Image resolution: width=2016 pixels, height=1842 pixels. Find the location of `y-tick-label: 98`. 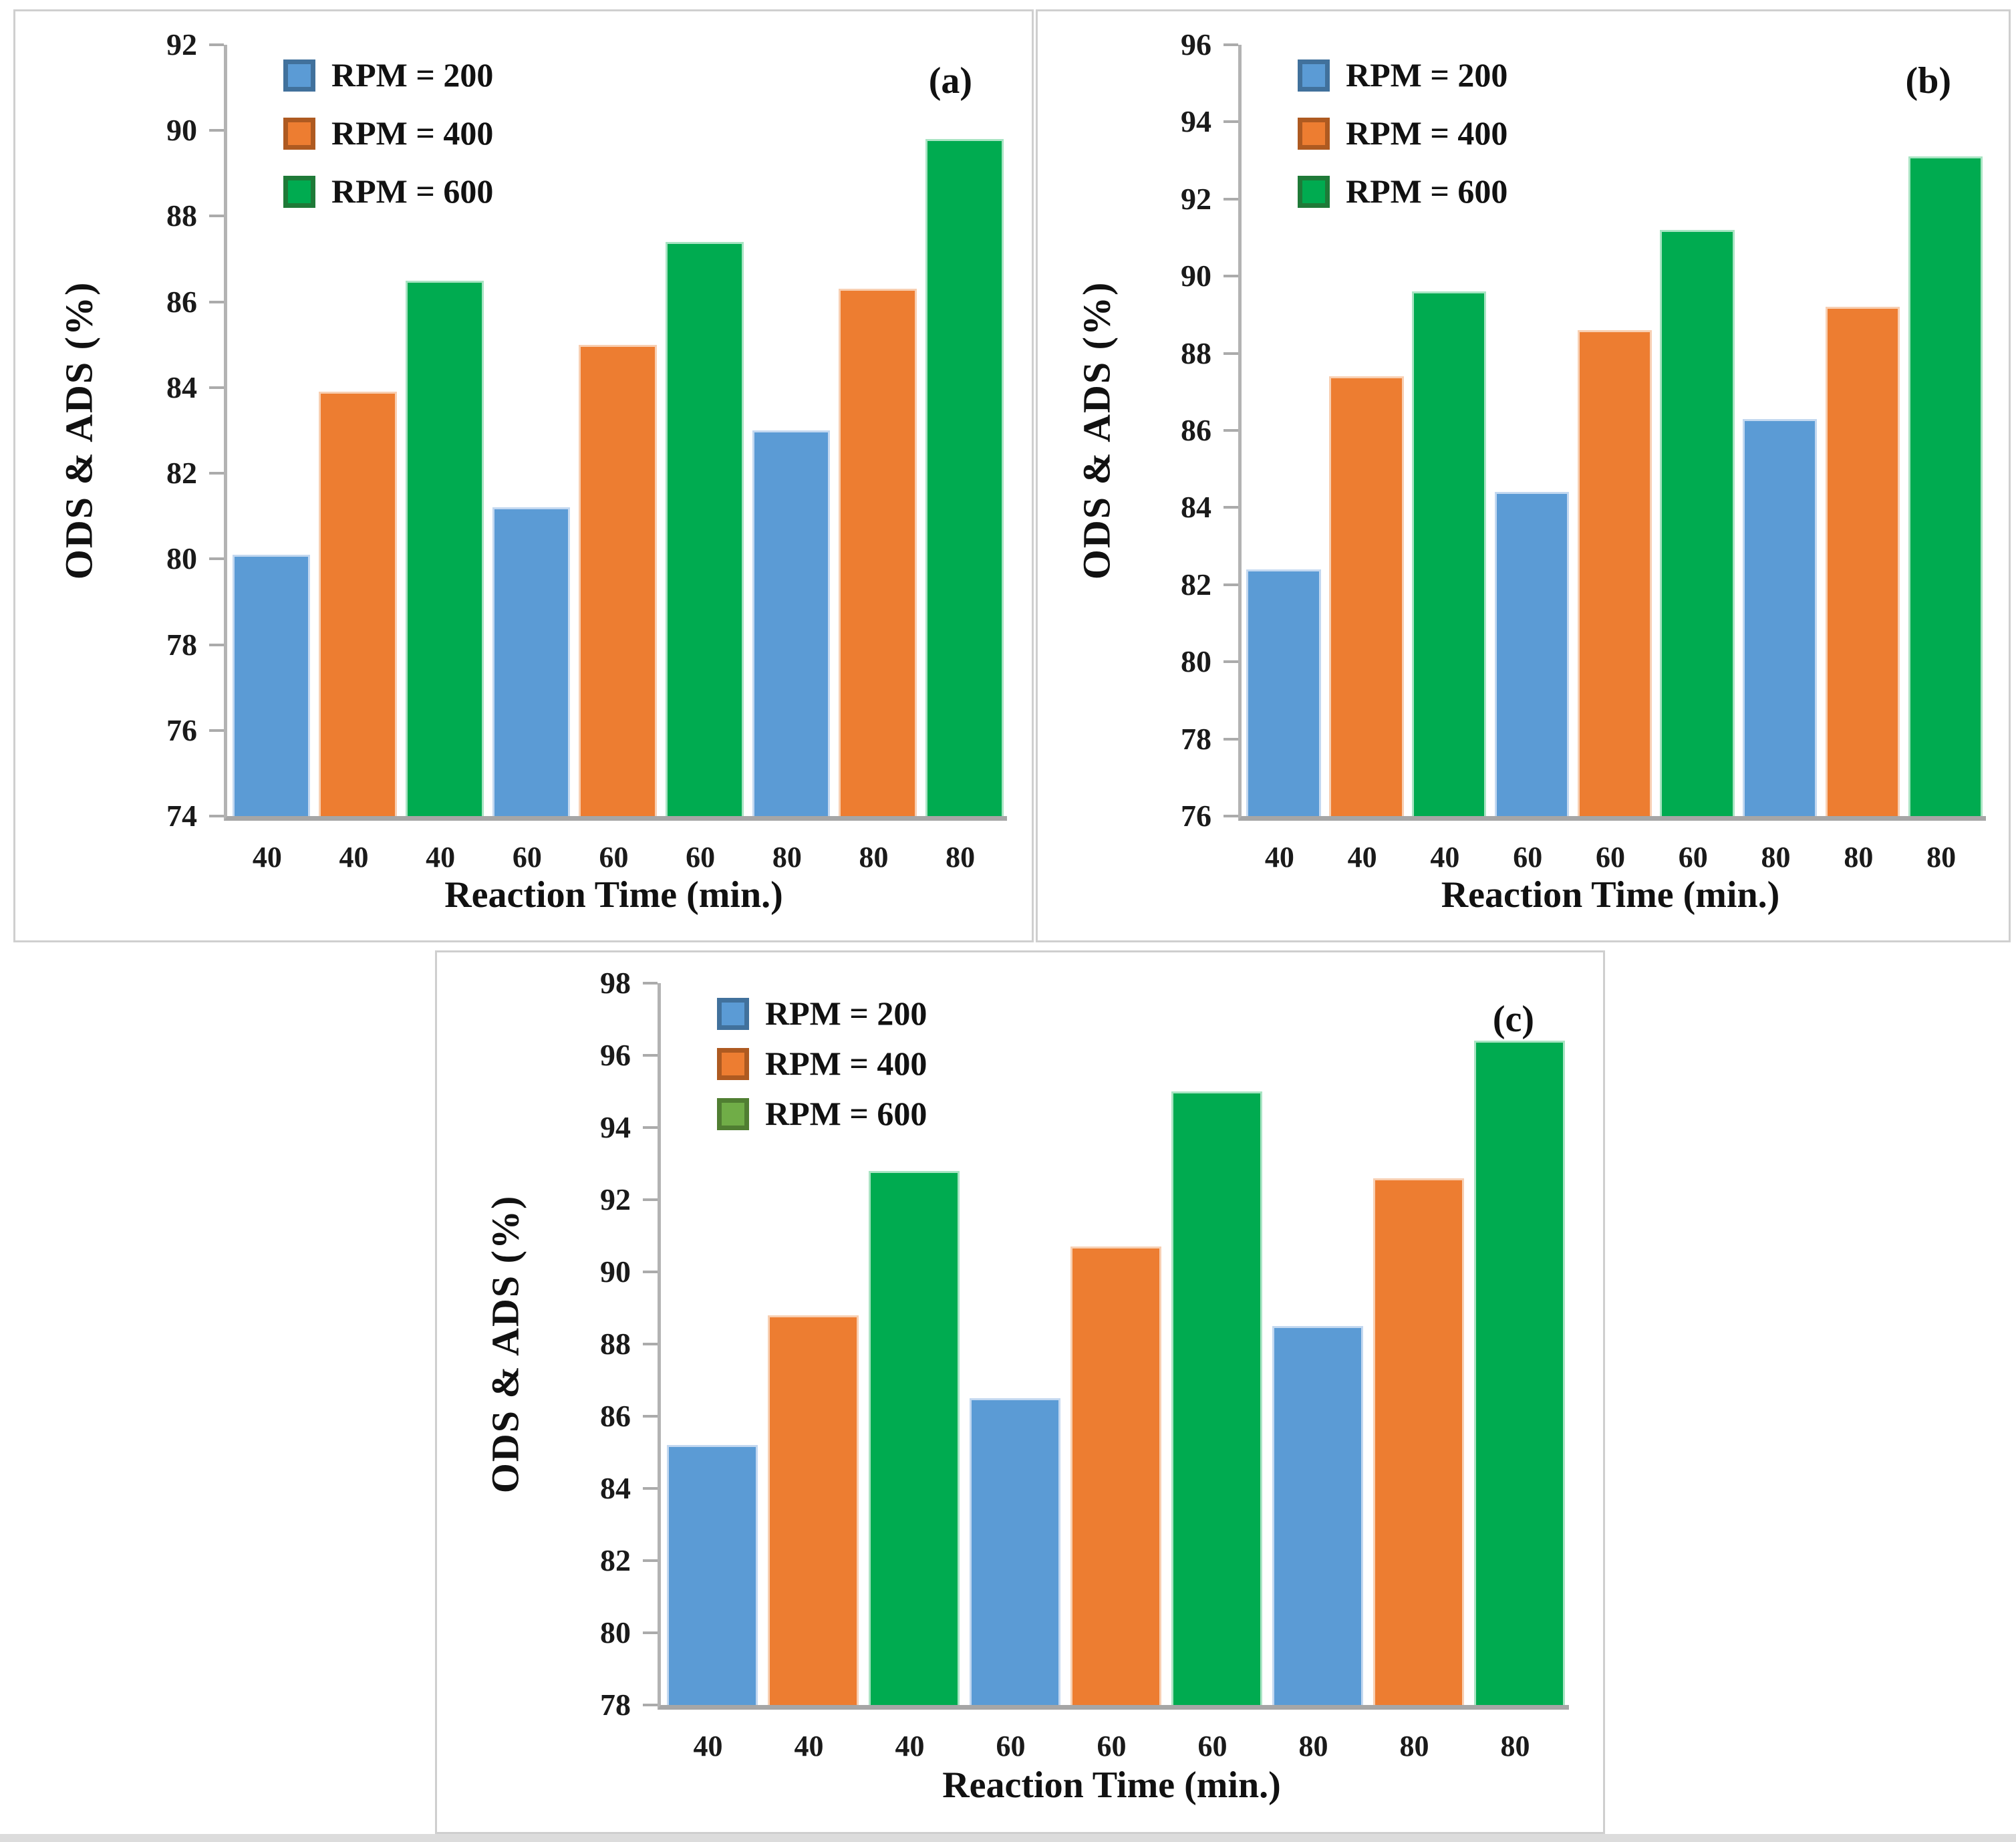

y-tick-label: 98 is located at coordinates (615, 983).